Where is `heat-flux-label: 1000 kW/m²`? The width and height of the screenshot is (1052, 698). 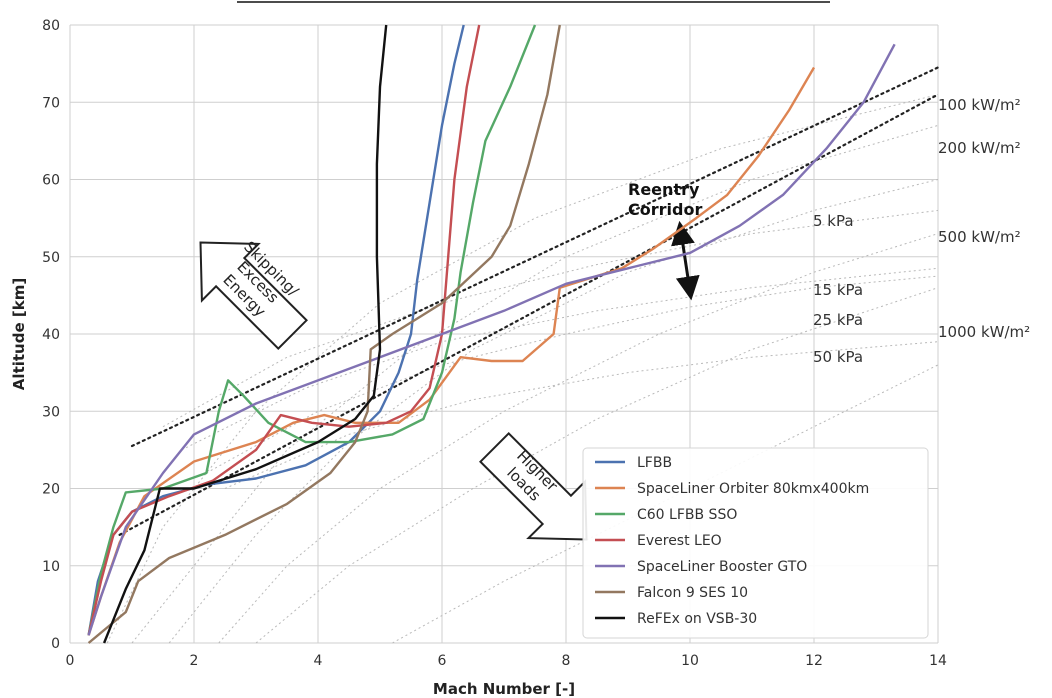
heat-flux-label: 1000 kW/m² is located at coordinates (984, 332).